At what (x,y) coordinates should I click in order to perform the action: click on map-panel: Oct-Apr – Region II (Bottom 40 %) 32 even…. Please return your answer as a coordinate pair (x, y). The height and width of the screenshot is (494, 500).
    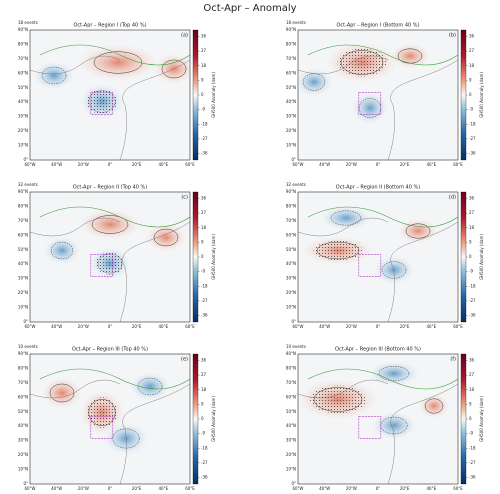
    Looking at the image, I should click on (385, 255).